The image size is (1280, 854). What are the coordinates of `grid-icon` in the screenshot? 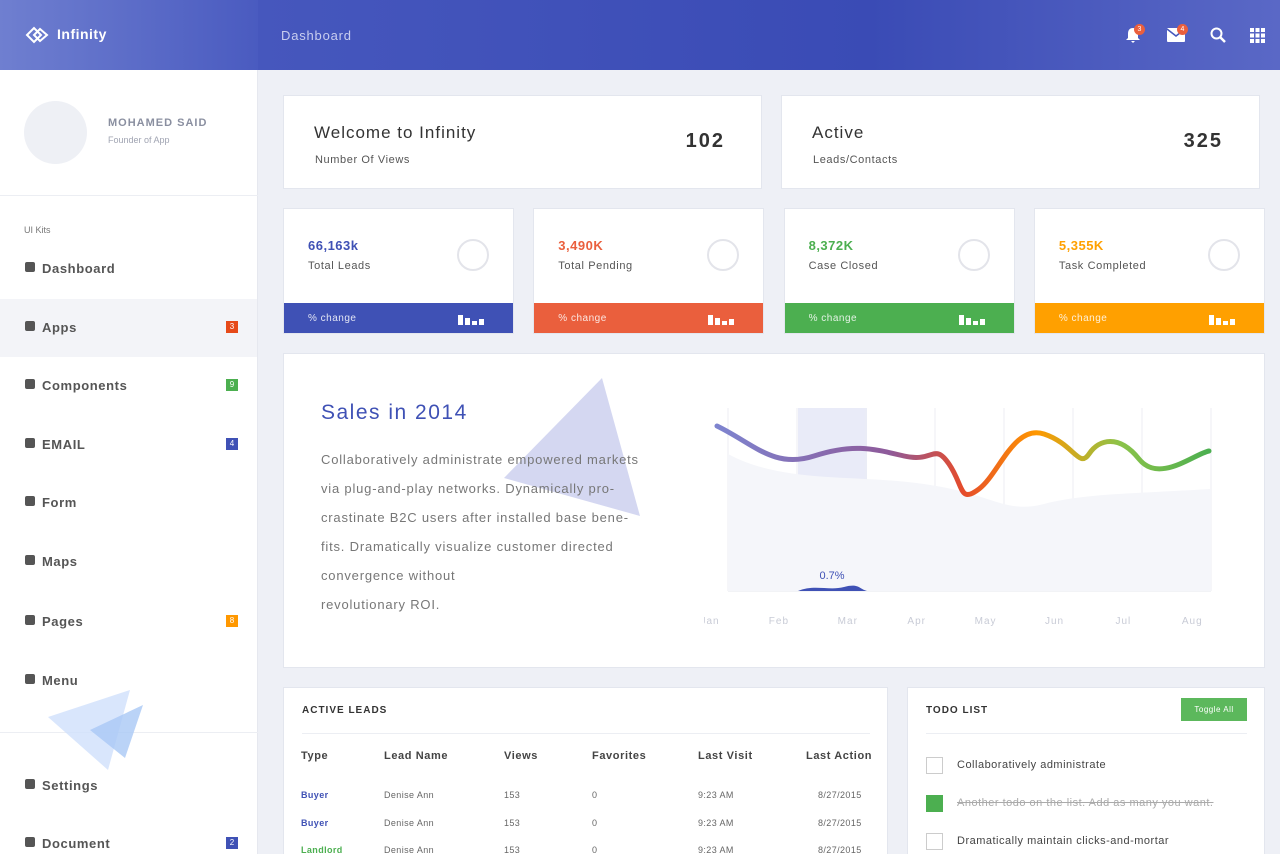 It's located at (1257, 35).